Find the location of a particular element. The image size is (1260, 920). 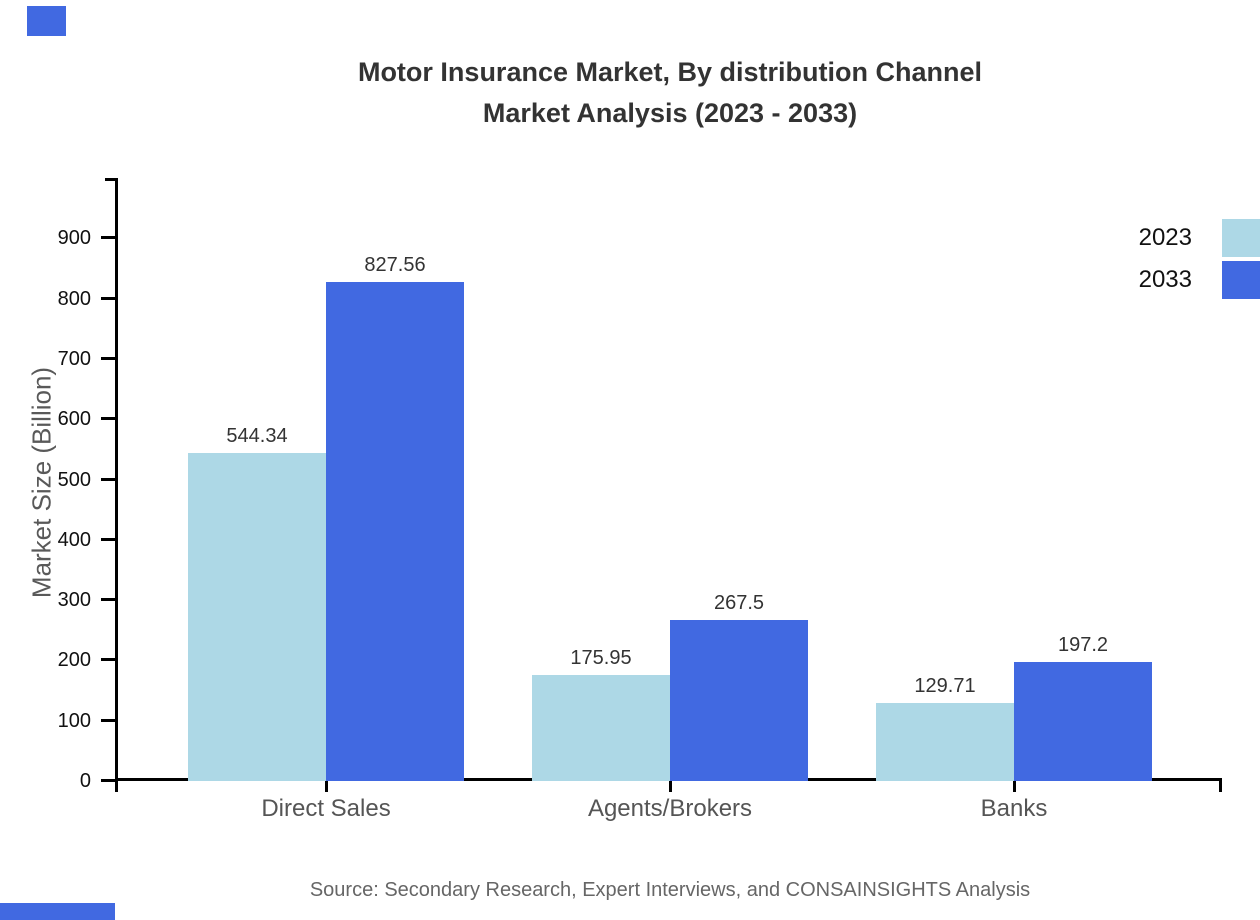

y-tick-label: 400 is located at coordinates (74, 539).